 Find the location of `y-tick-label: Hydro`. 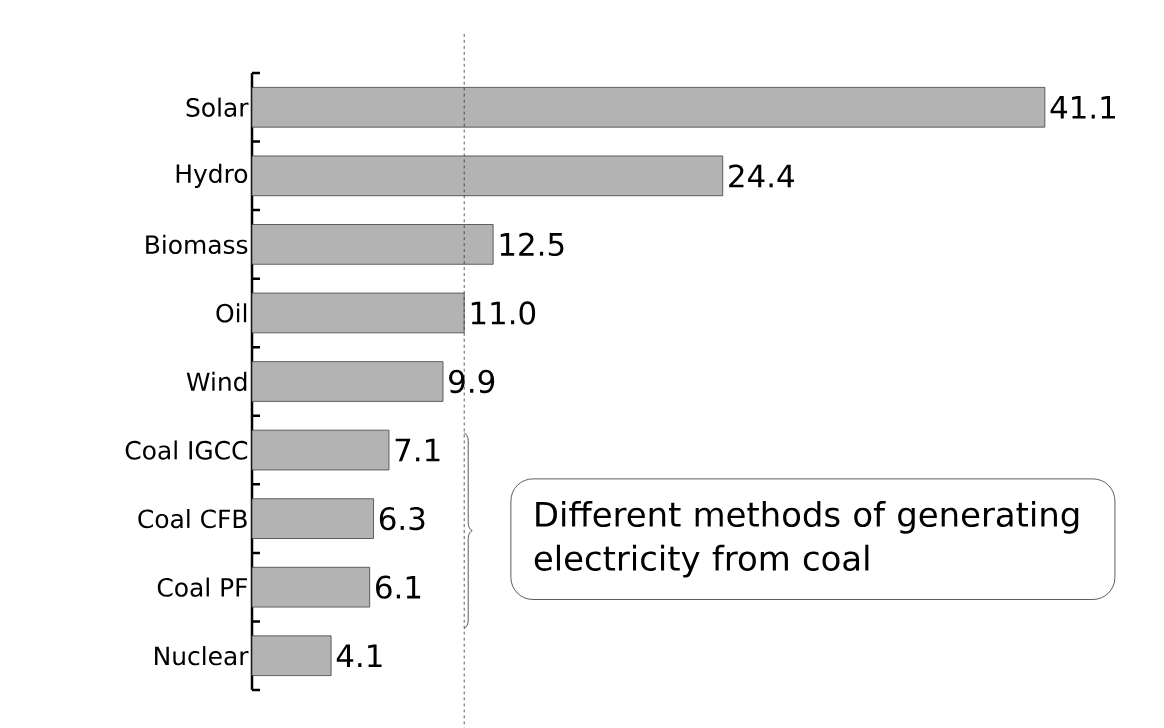

y-tick-label: Hydro is located at coordinates (212, 175).